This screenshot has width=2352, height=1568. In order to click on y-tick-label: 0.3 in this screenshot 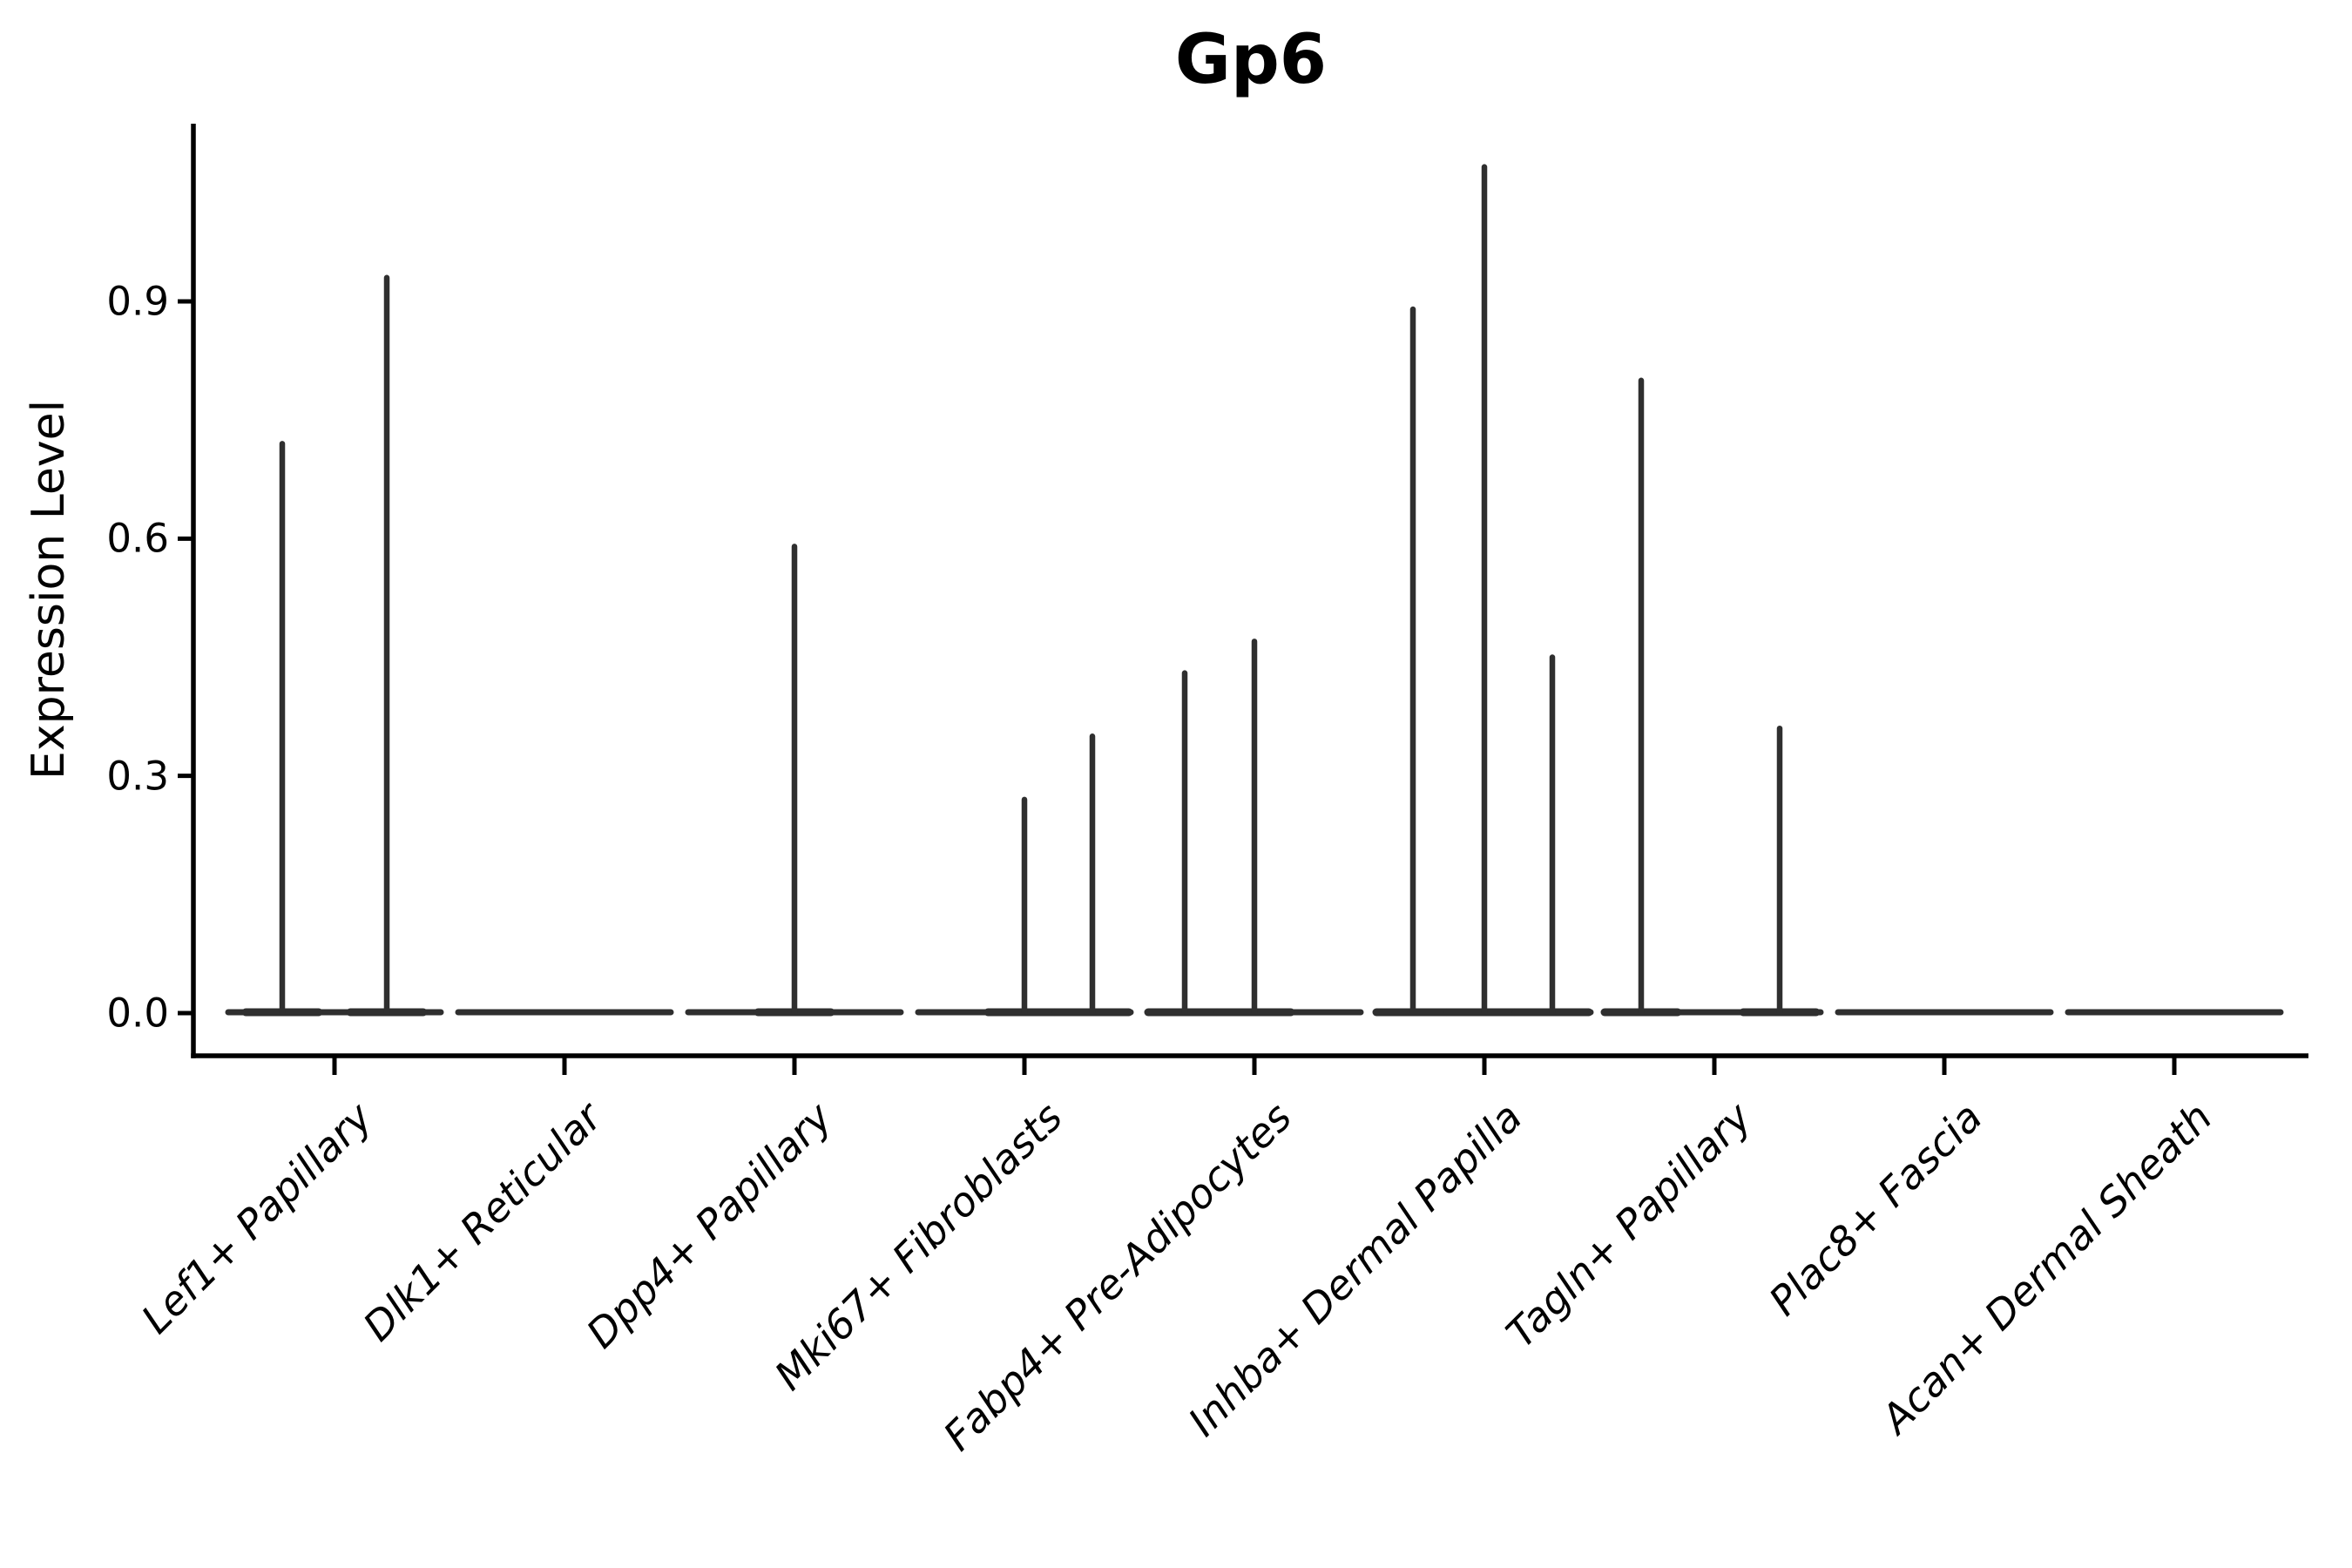, I will do `click(137, 776)`.